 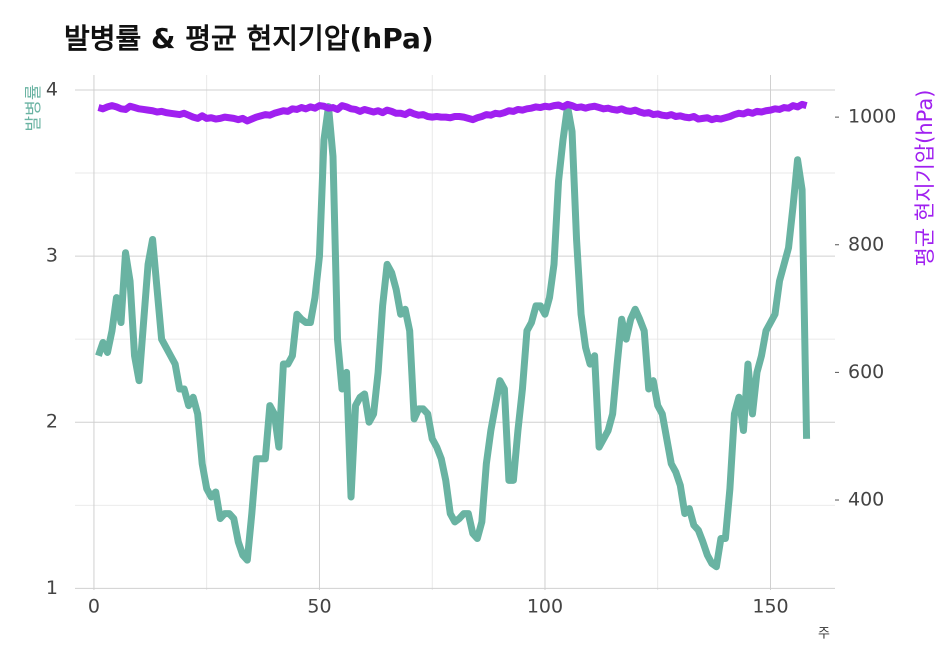 I want to click on y-tick-label: 4, so click(x=52, y=89).